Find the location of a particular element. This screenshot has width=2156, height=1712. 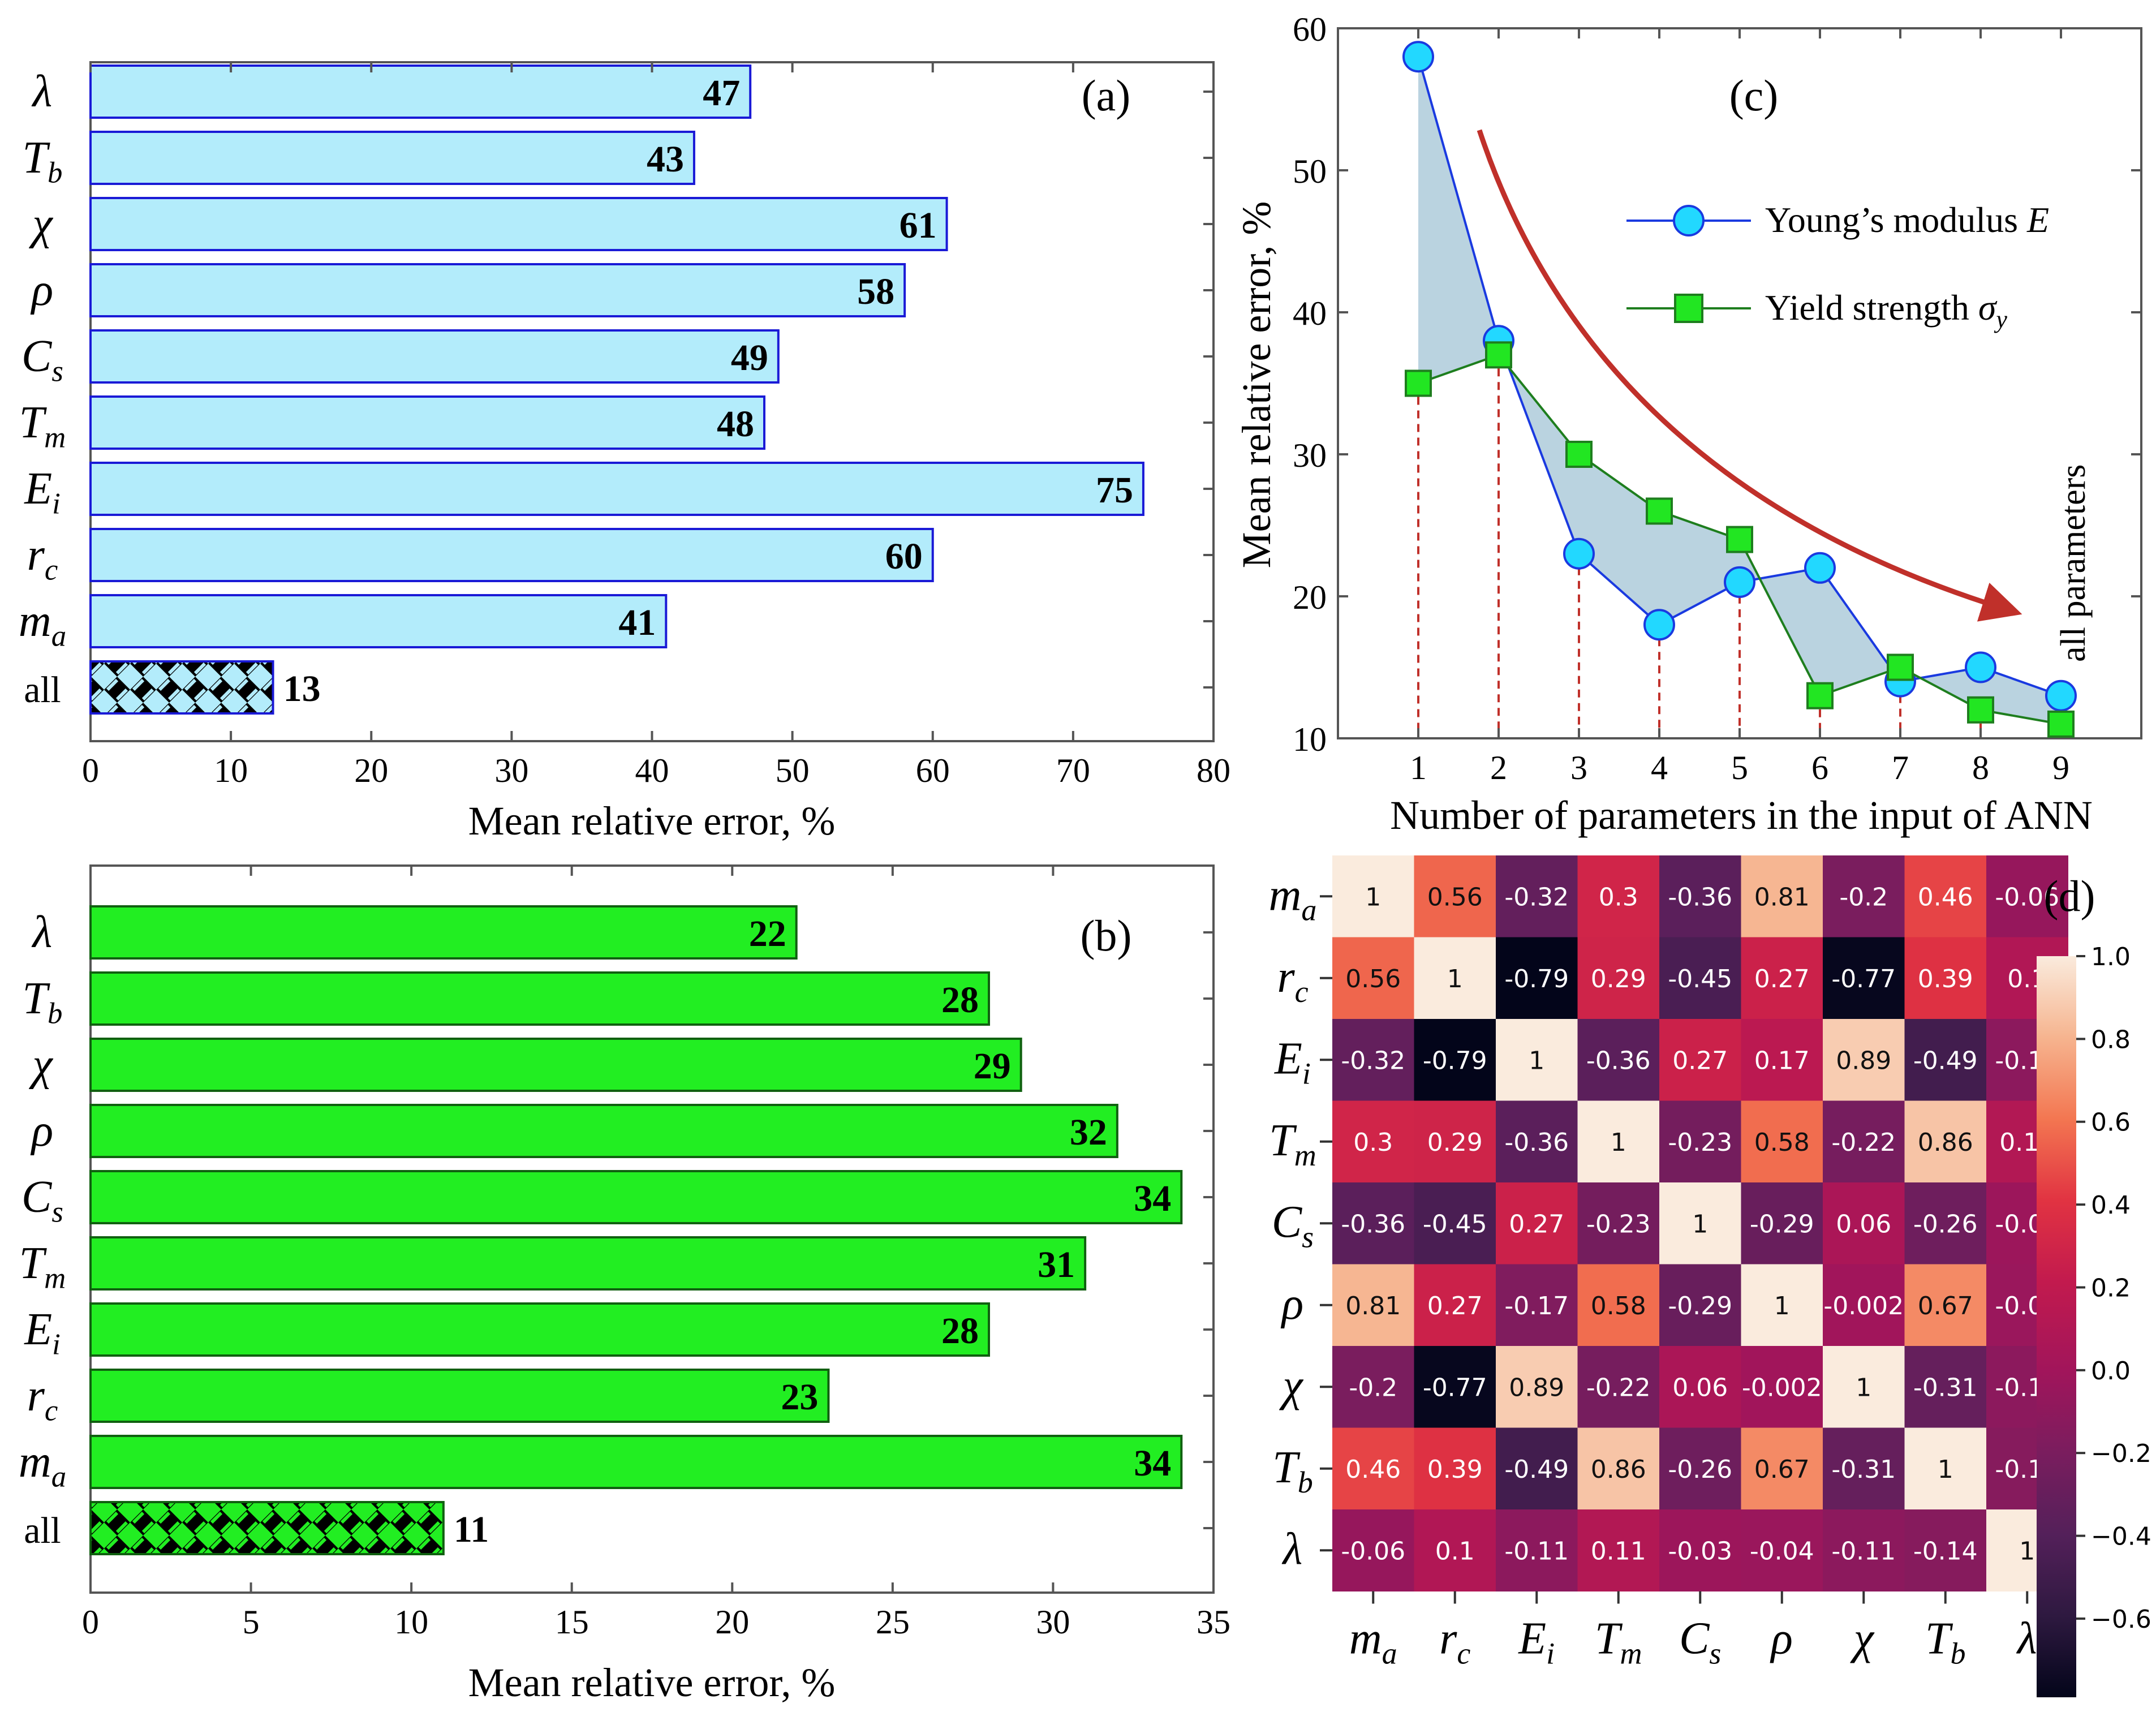

bar-value-rc: 60 is located at coordinates (904, 556).